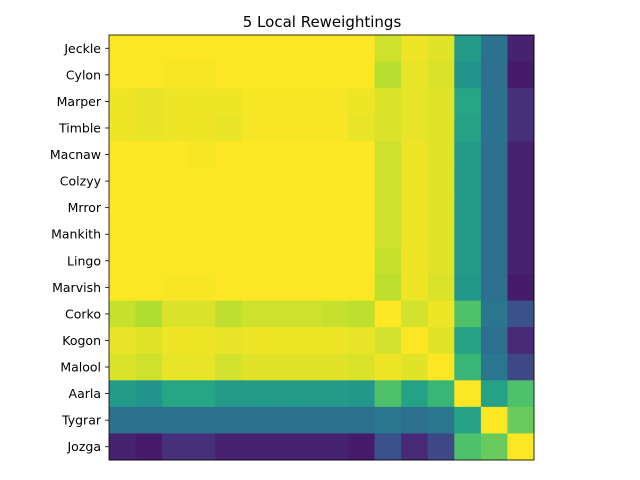 The image size is (640, 480). What do you see at coordinates (76, 287) in the screenshot?
I see `y-tick-label: Marvish` at bounding box center [76, 287].